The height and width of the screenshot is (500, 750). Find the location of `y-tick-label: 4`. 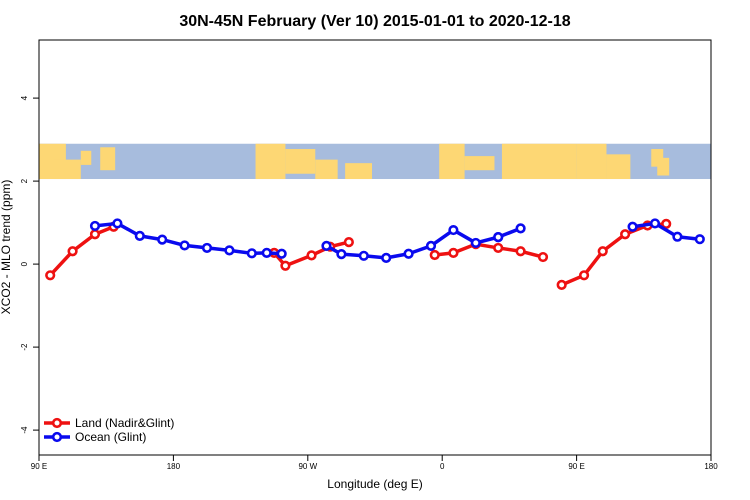

y-tick-label: 4 is located at coordinates (24, 97).